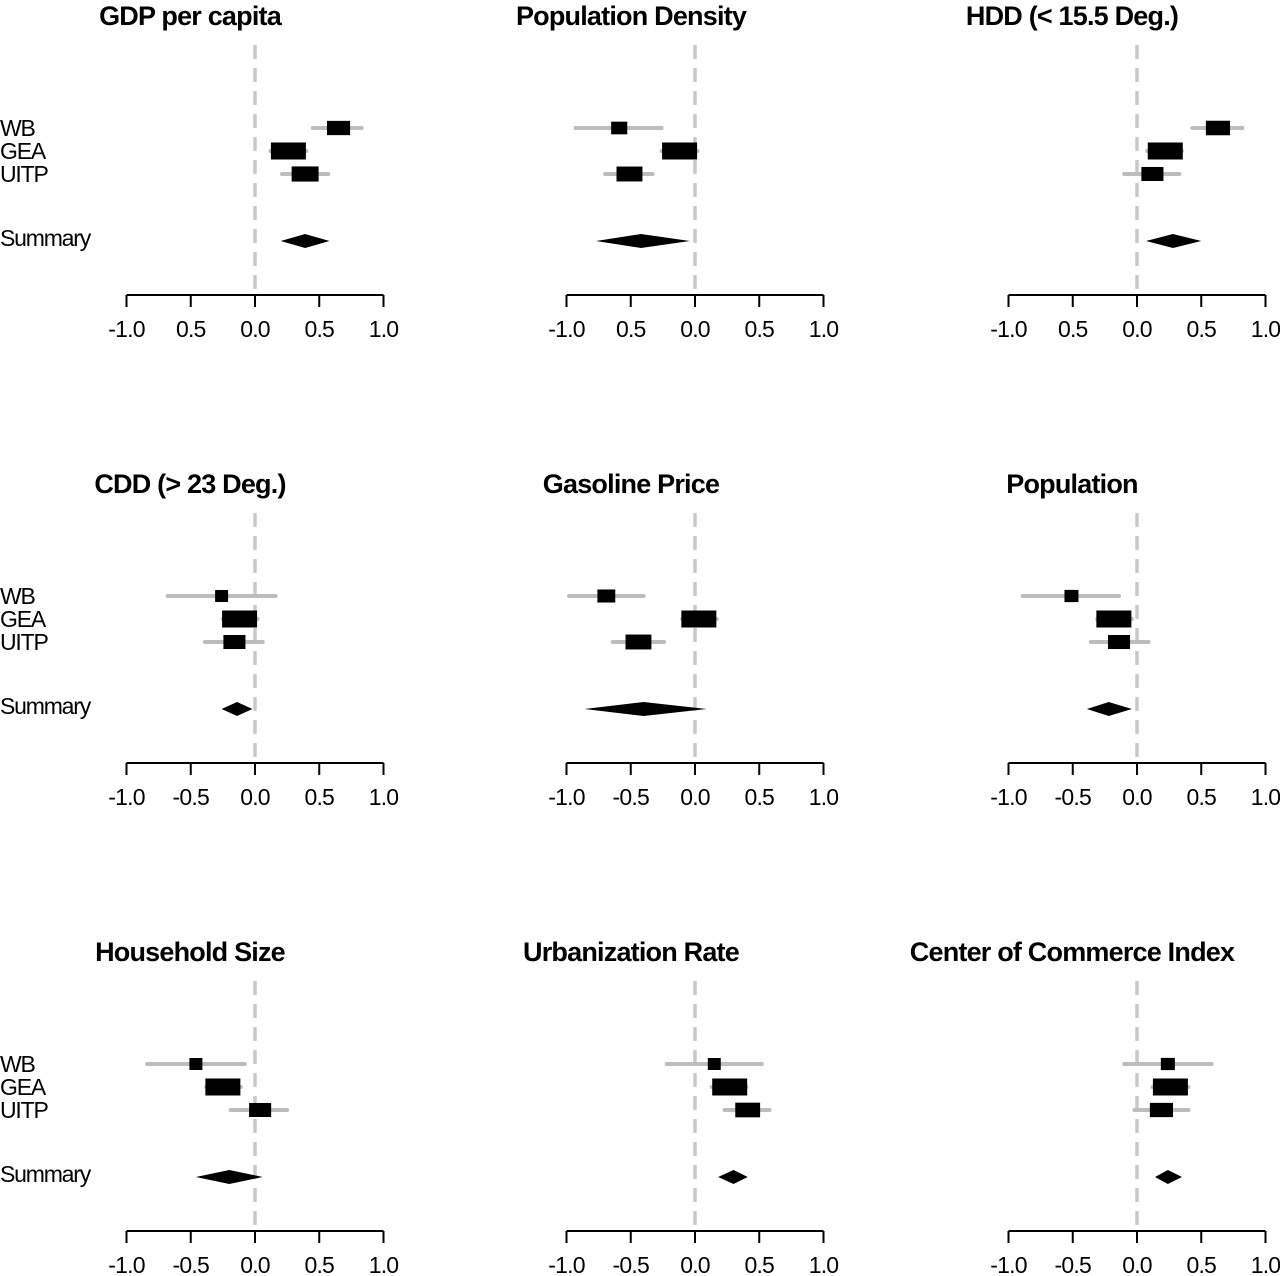  I want to click on panel-title: Urbanization Rate, so click(631, 952).